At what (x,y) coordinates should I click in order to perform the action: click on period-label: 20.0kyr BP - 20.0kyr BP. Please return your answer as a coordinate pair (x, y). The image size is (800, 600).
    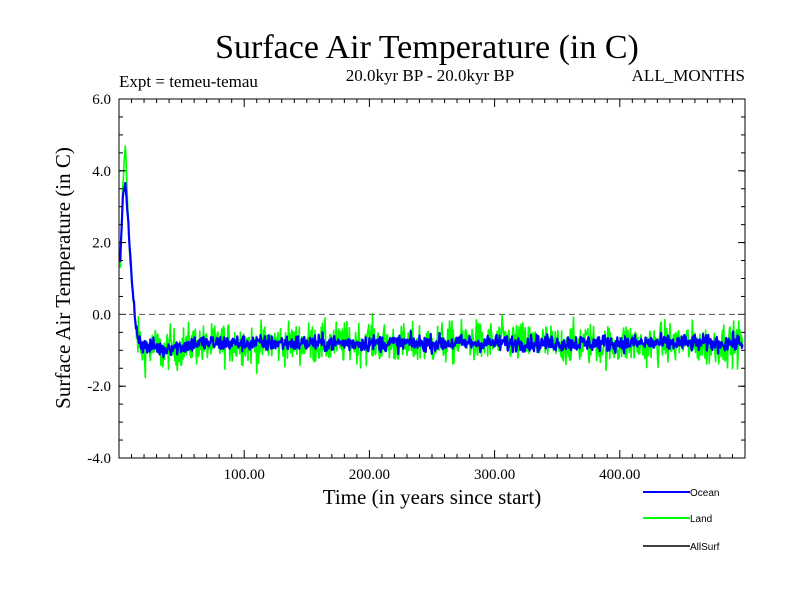
    Looking at the image, I should click on (430, 75).